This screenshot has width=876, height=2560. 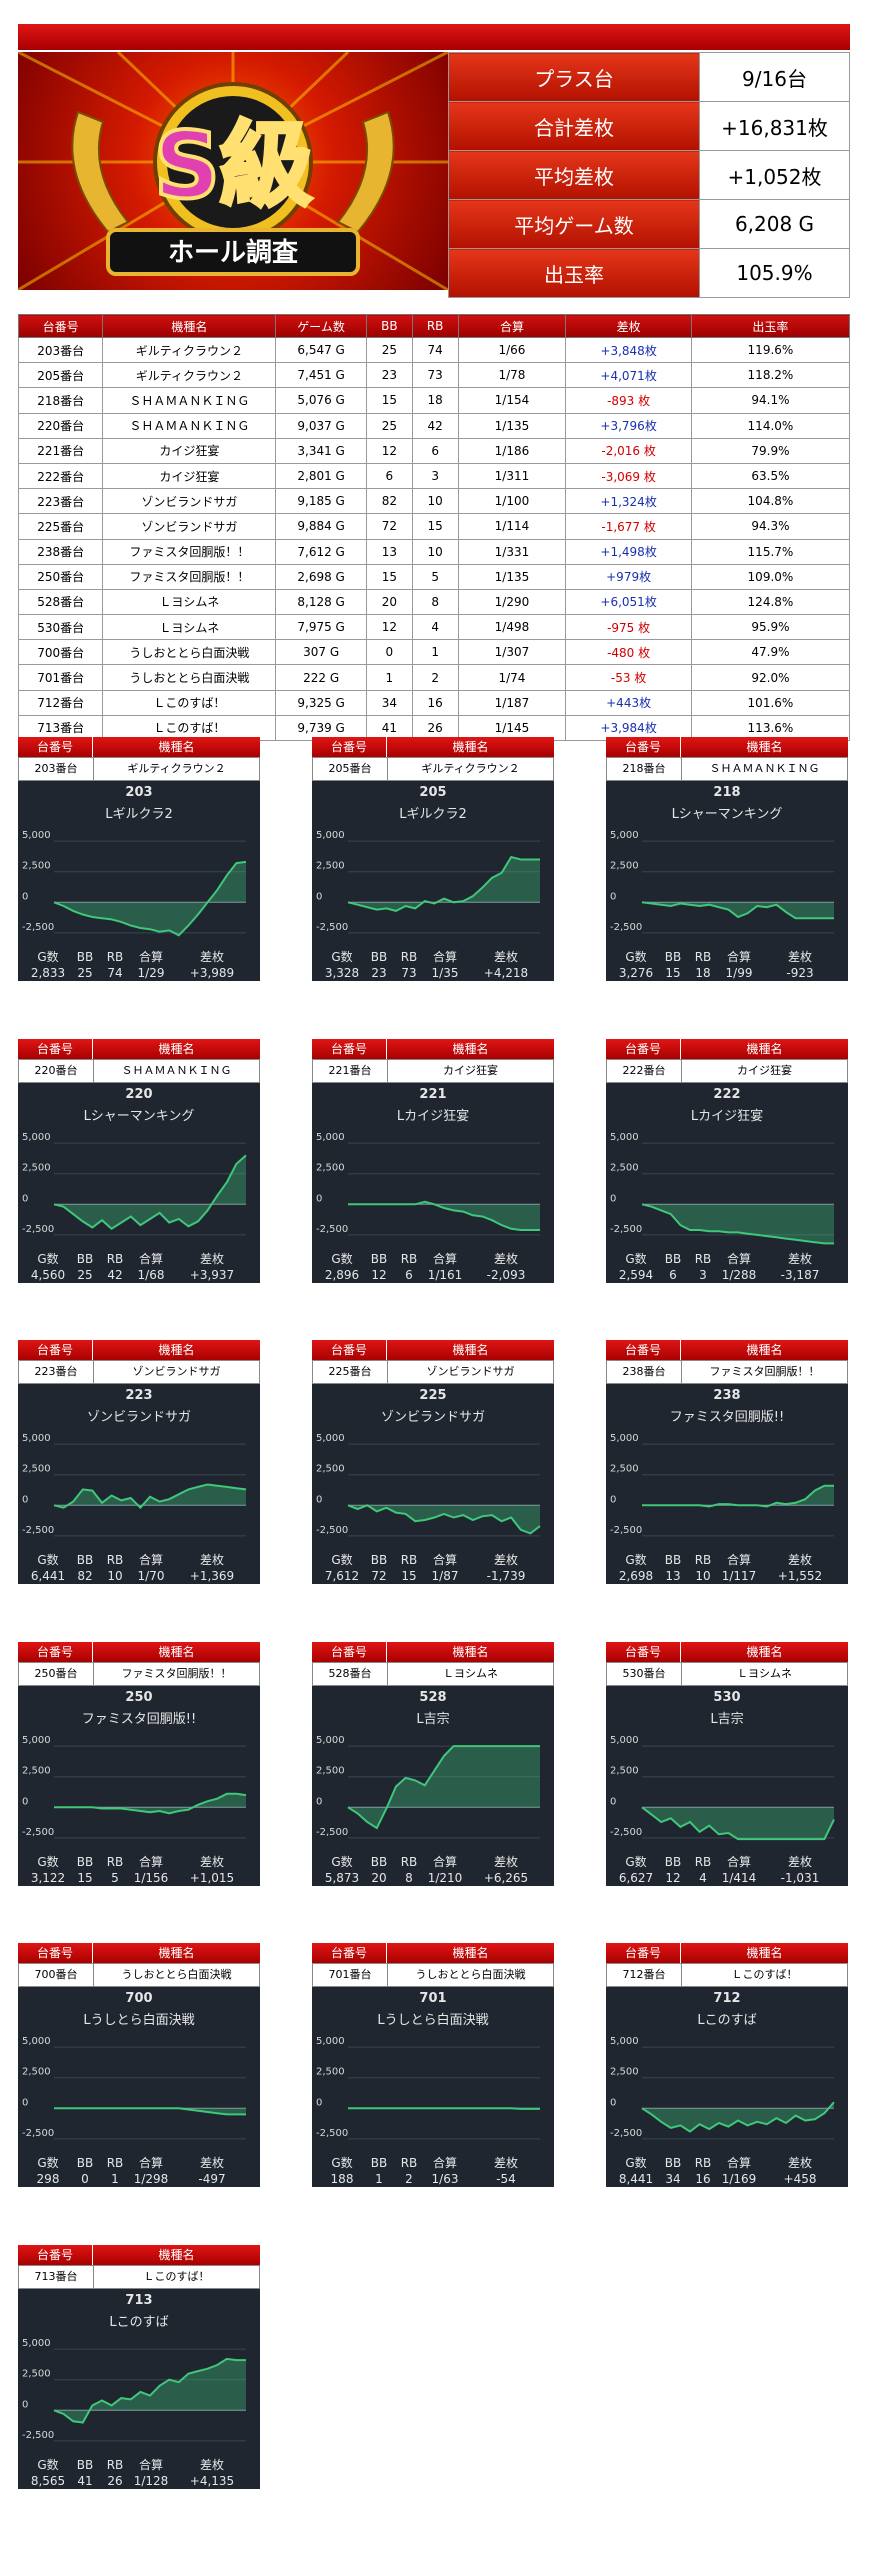 I want to click on table-row: 712番台 Ｌこのすば！ 9,325 G 34 16 1/187 +443枚 101.6%, so click(x=434, y=702).